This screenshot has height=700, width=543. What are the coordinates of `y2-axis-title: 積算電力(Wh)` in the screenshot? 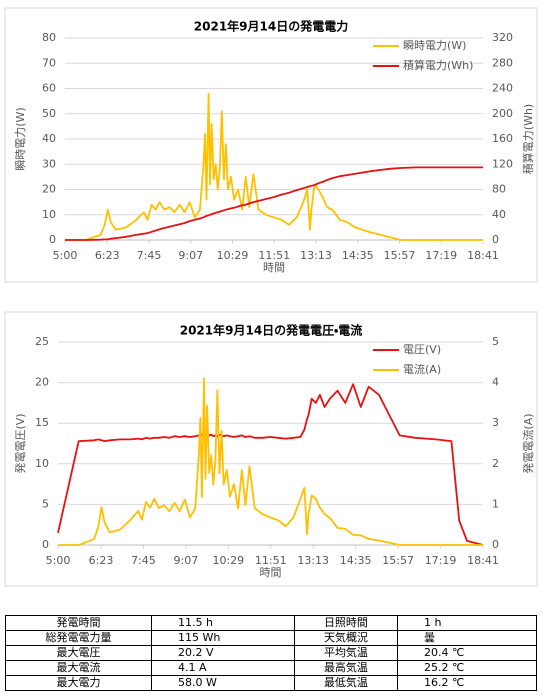 It's located at (528, 139).